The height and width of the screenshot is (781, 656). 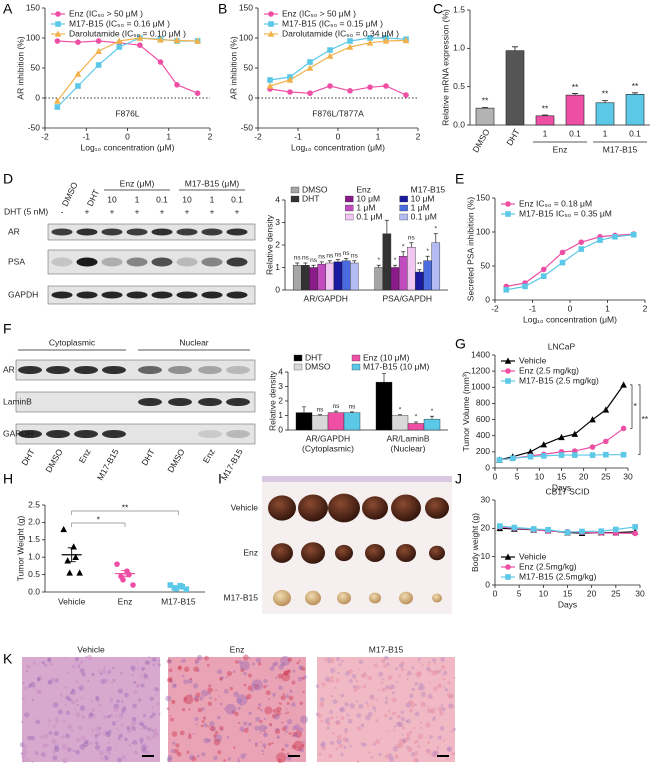 I want to click on image-label: Vehicle, so click(x=91, y=649).